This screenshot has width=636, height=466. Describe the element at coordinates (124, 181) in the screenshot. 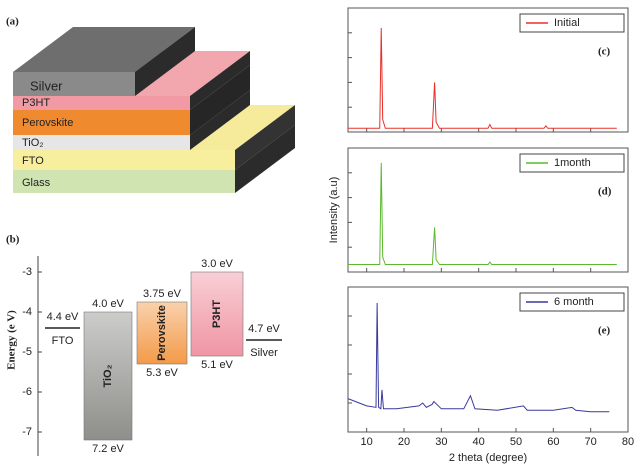

I see `glass-layer` at that location.